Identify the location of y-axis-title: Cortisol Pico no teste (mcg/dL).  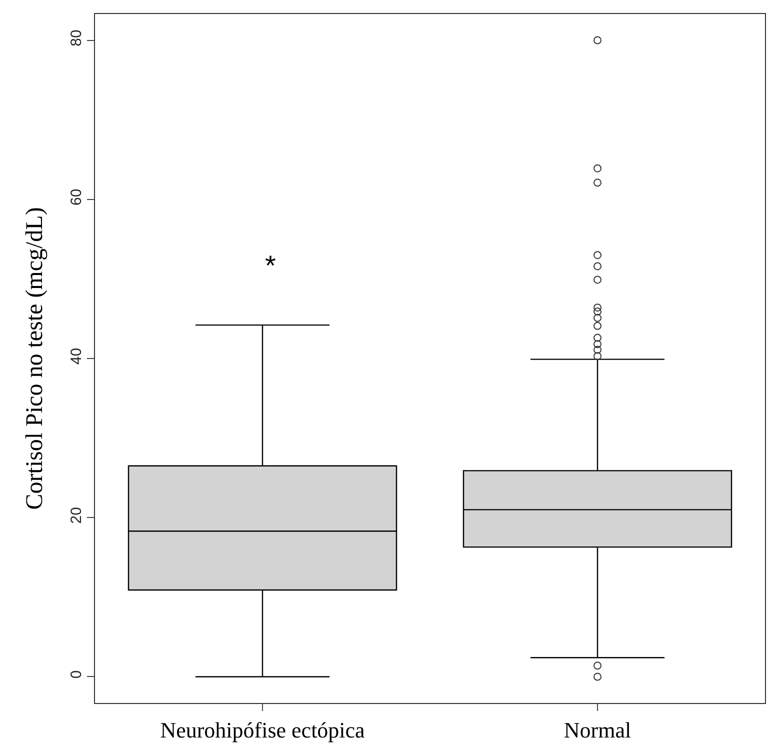
(35, 358).